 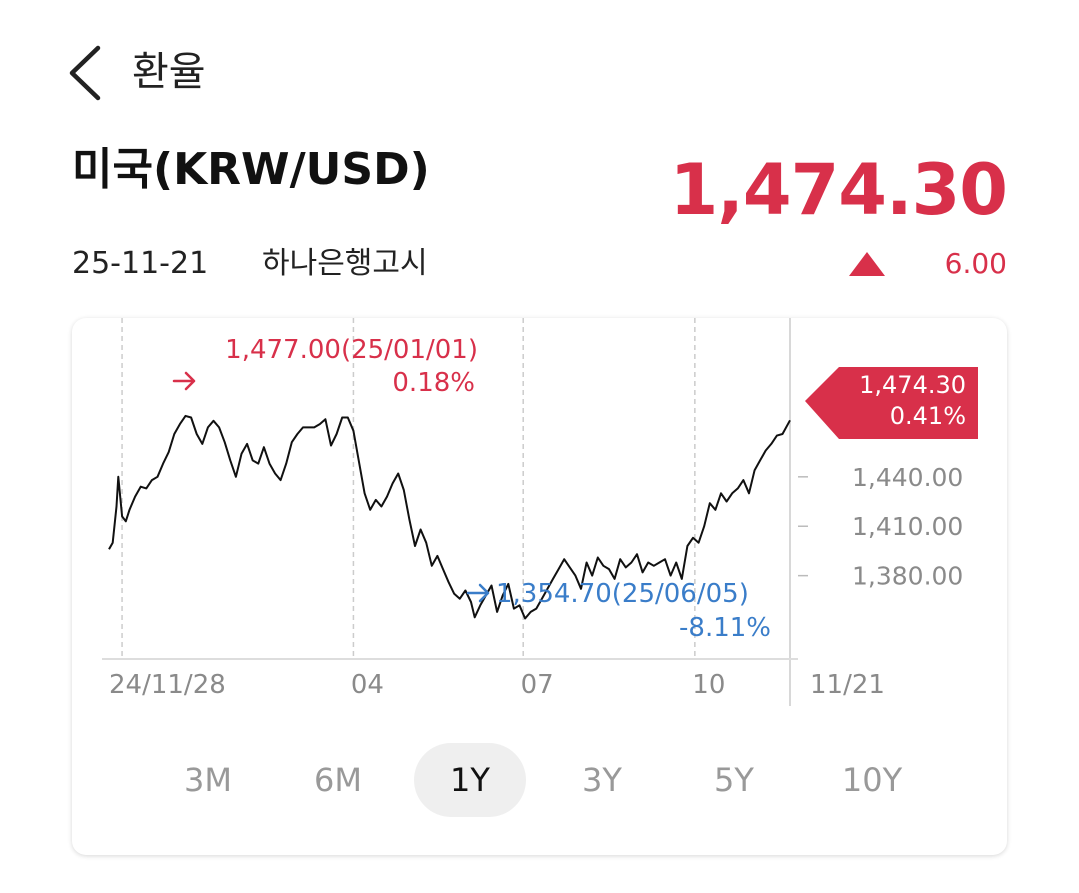 I want to click on low-pct-label: -8.11%, so click(x=725, y=628).